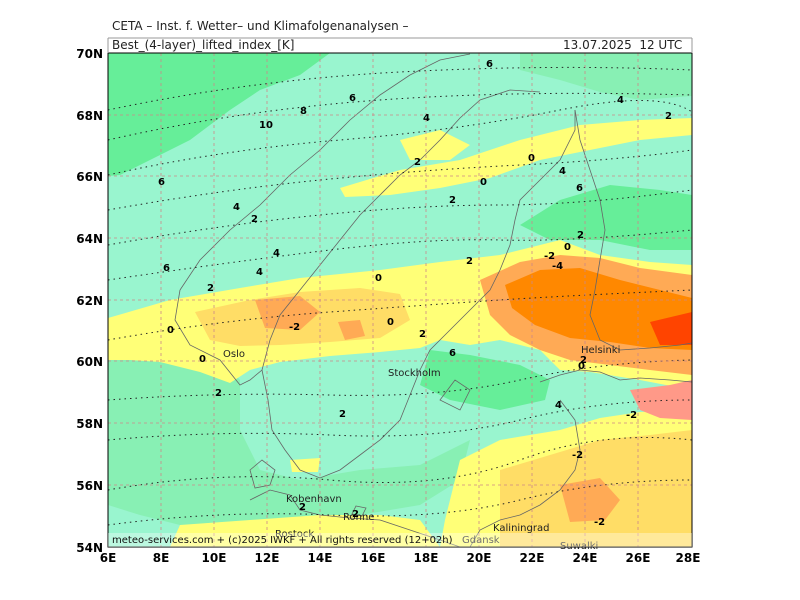 This screenshot has width=800, height=600. Describe the element at coordinates (89, 486) in the screenshot. I see `lat-tick: 56N` at that location.